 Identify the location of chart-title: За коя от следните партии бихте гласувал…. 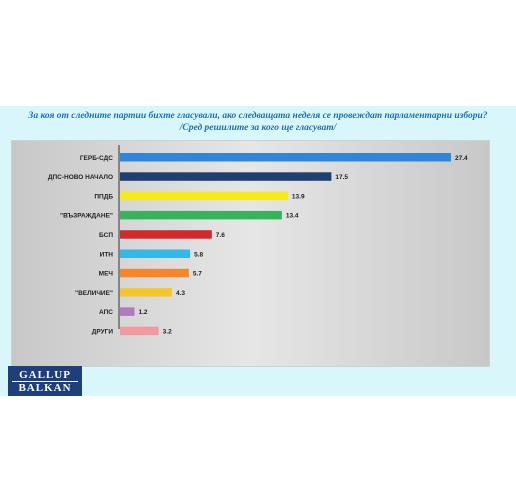
(258, 116).